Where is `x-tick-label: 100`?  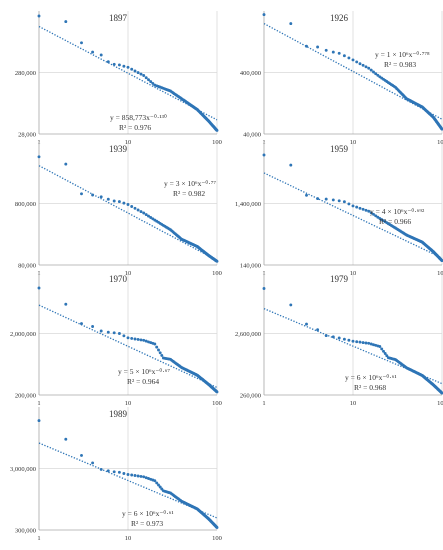 x-tick-label: 100 is located at coordinates (217, 538).